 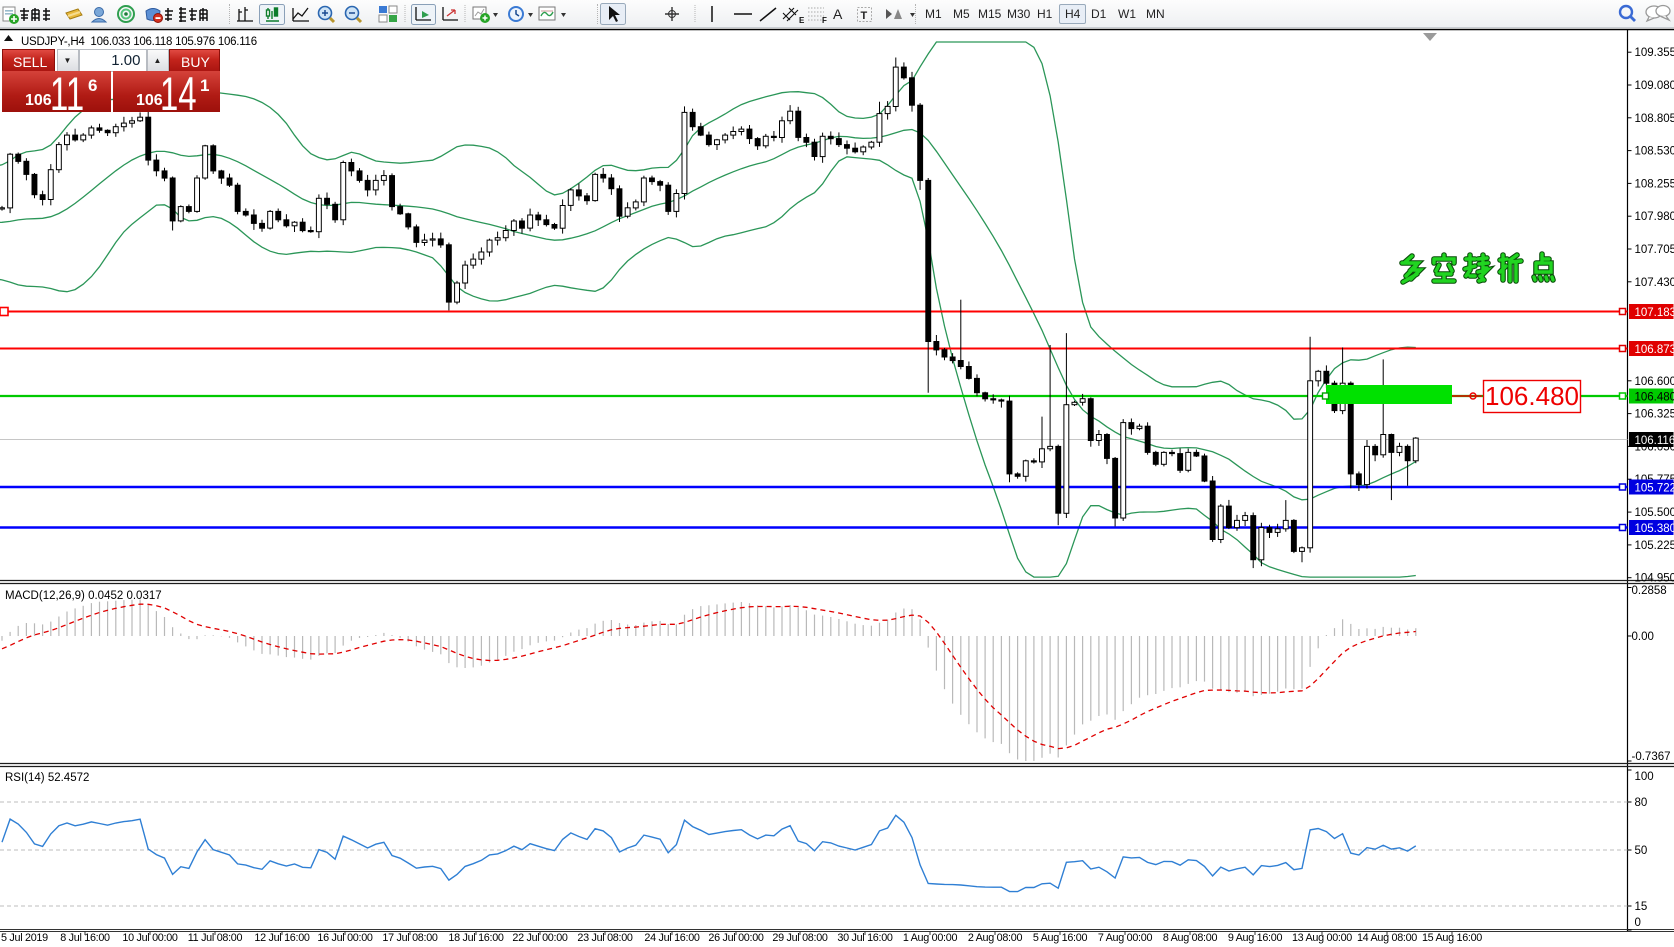 I want to click on svg-text: 0, so click(x=1638, y=923).